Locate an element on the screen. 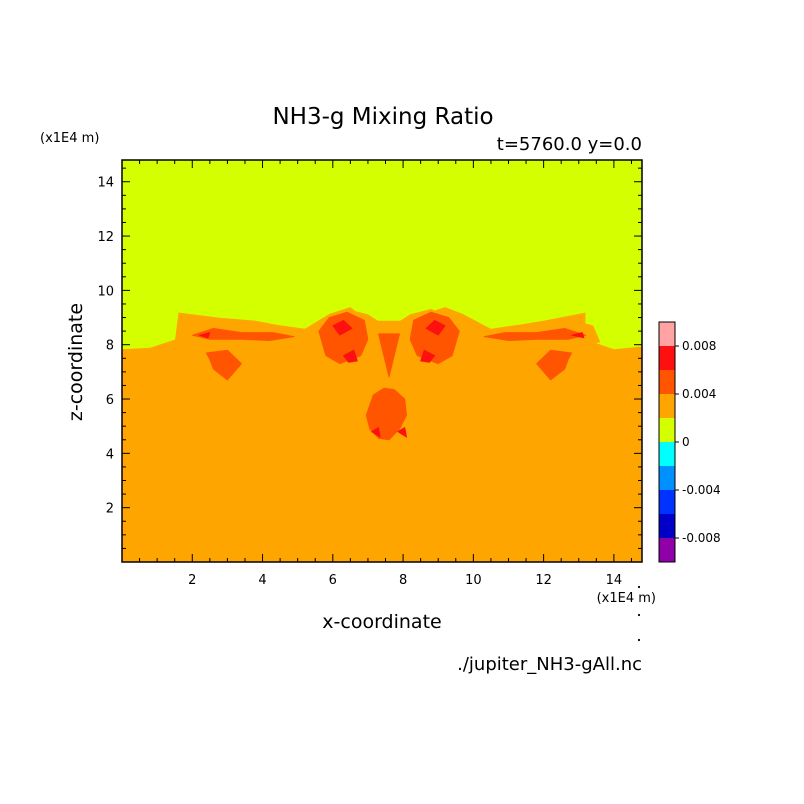 The width and height of the screenshot is (804, 804). x-tick-label: 4 is located at coordinates (262, 580).